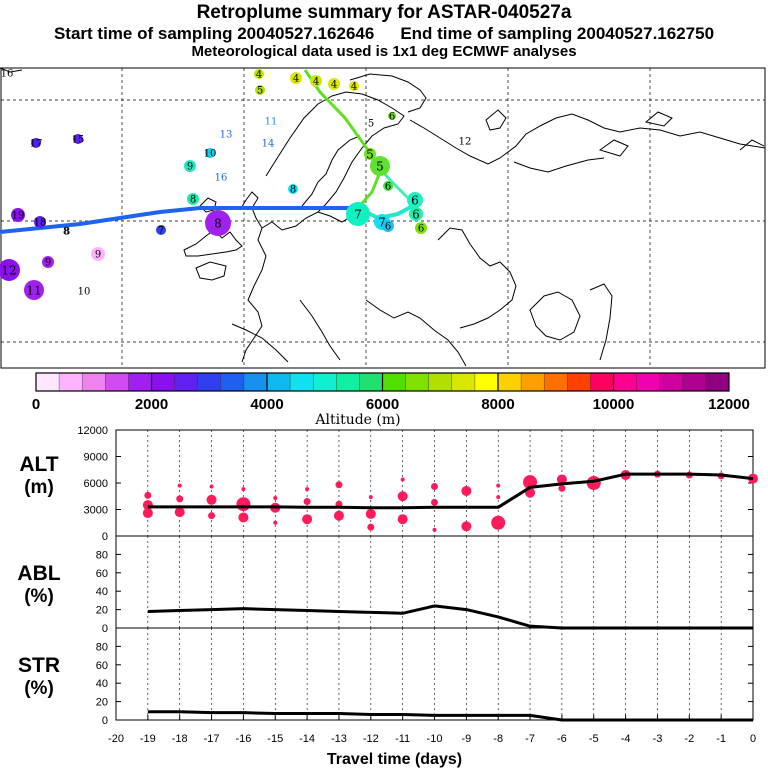  What do you see at coordinates (8, 270) in the screenshot?
I see `map-day-label: 12` at bounding box center [8, 270].